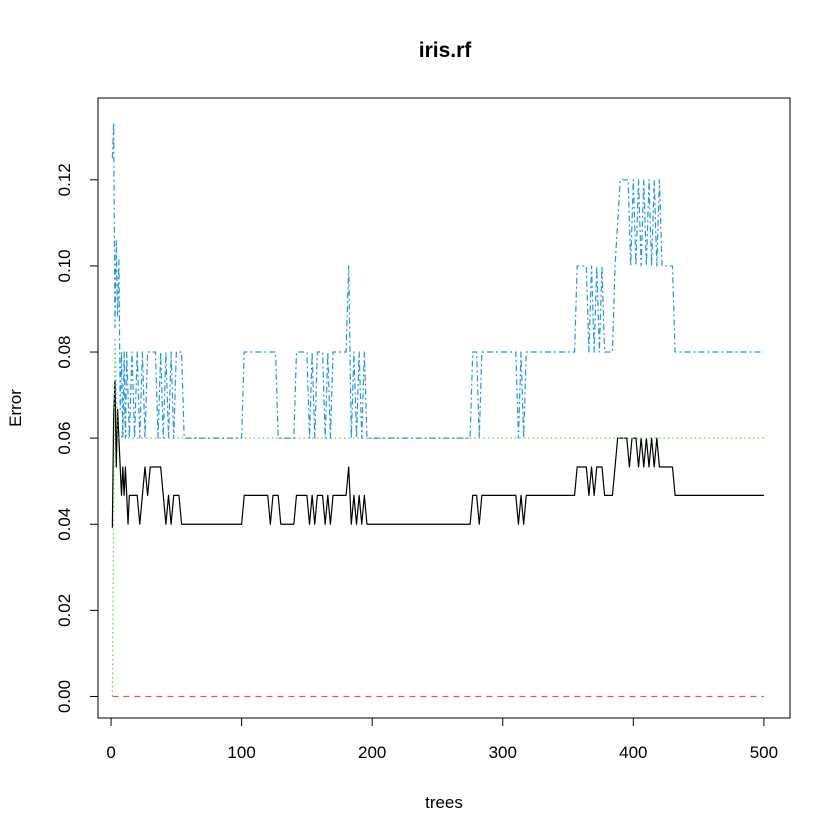 This screenshot has width=840, height=840. What do you see at coordinates (64, 696) in the screenshot?
I see `y-tick-label: 0.00` at bounding box center [64, 696].